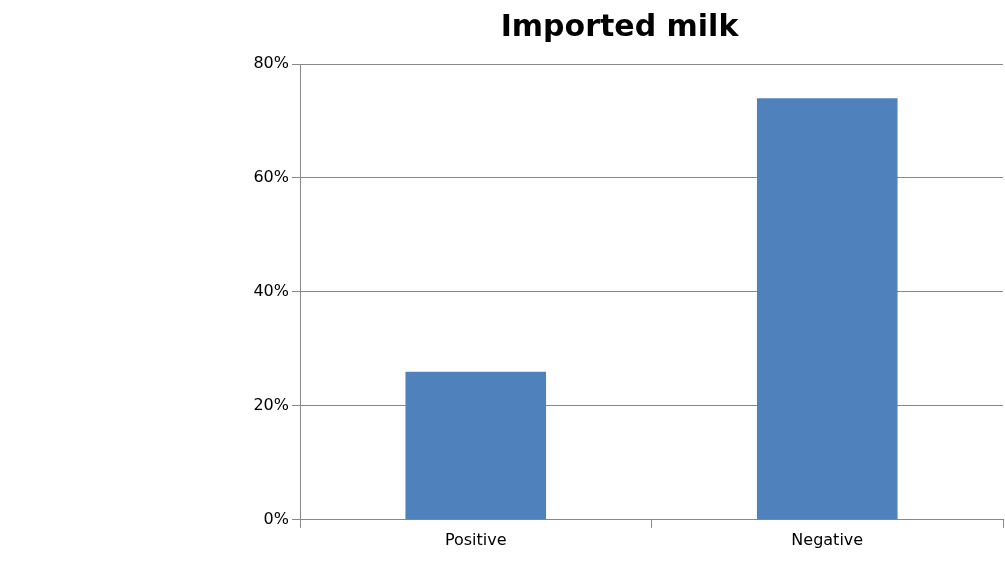  What do you see at coordinates (271, 63) in the screenshot?
I see `y-tick-label: 80%` at bounding box center [271, 63].